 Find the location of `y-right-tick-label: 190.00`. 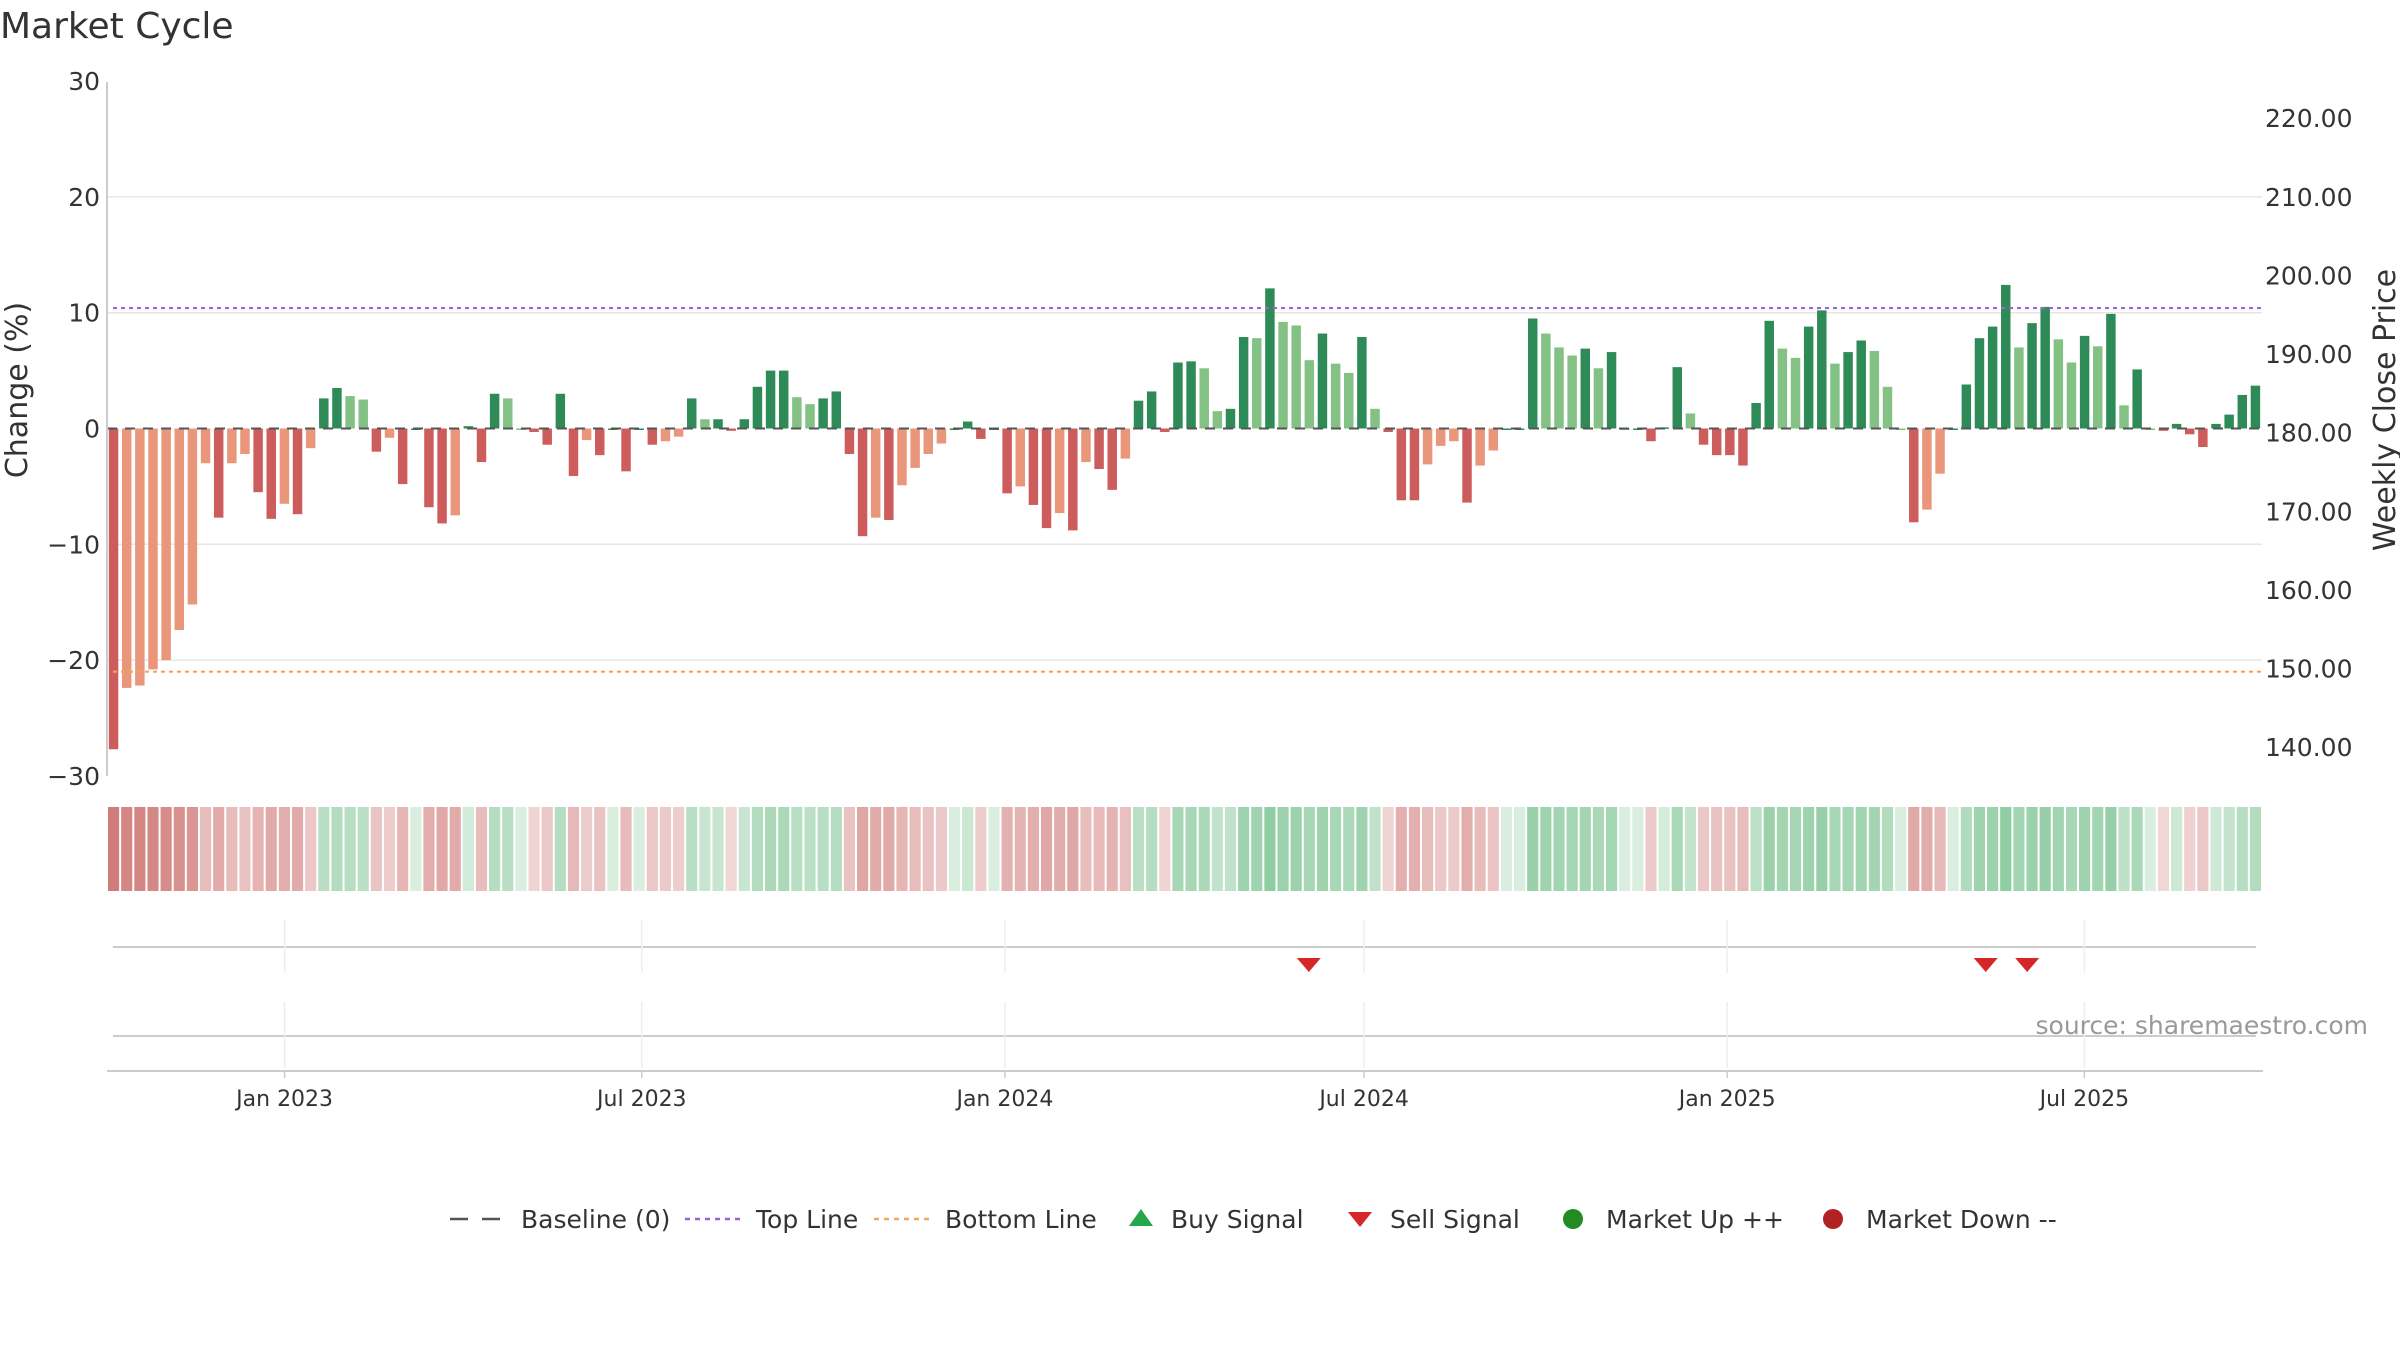

y-right-tick-label: 190.00 is located at coordinates (2308, 354).